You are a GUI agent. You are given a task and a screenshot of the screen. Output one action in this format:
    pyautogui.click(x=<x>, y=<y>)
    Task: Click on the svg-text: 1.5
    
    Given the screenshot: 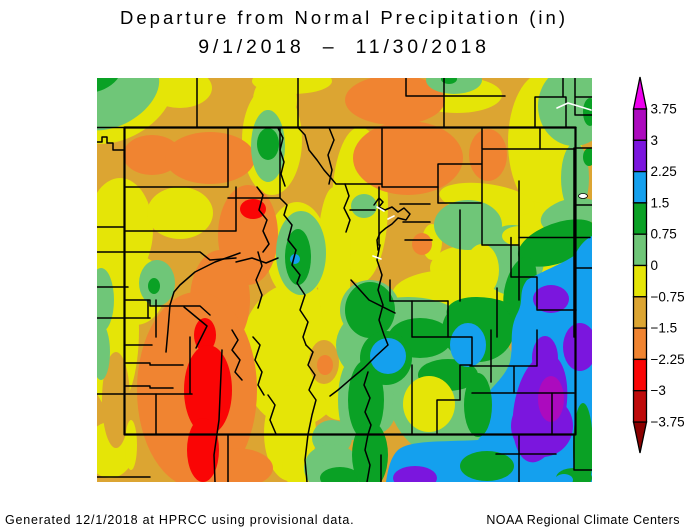 What is the action you would take?
    pyautogui.click(x=660, y=202)
    